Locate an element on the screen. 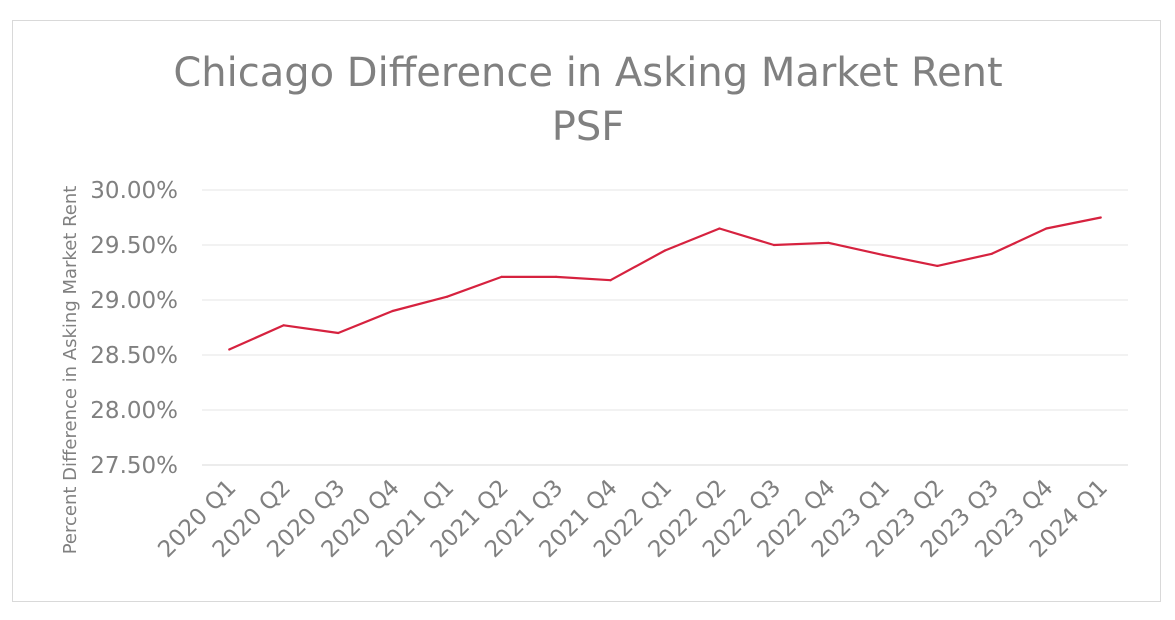 The image size is (1175, 620). y-tick-label: 30.00% is located at coordinates (134, 191).